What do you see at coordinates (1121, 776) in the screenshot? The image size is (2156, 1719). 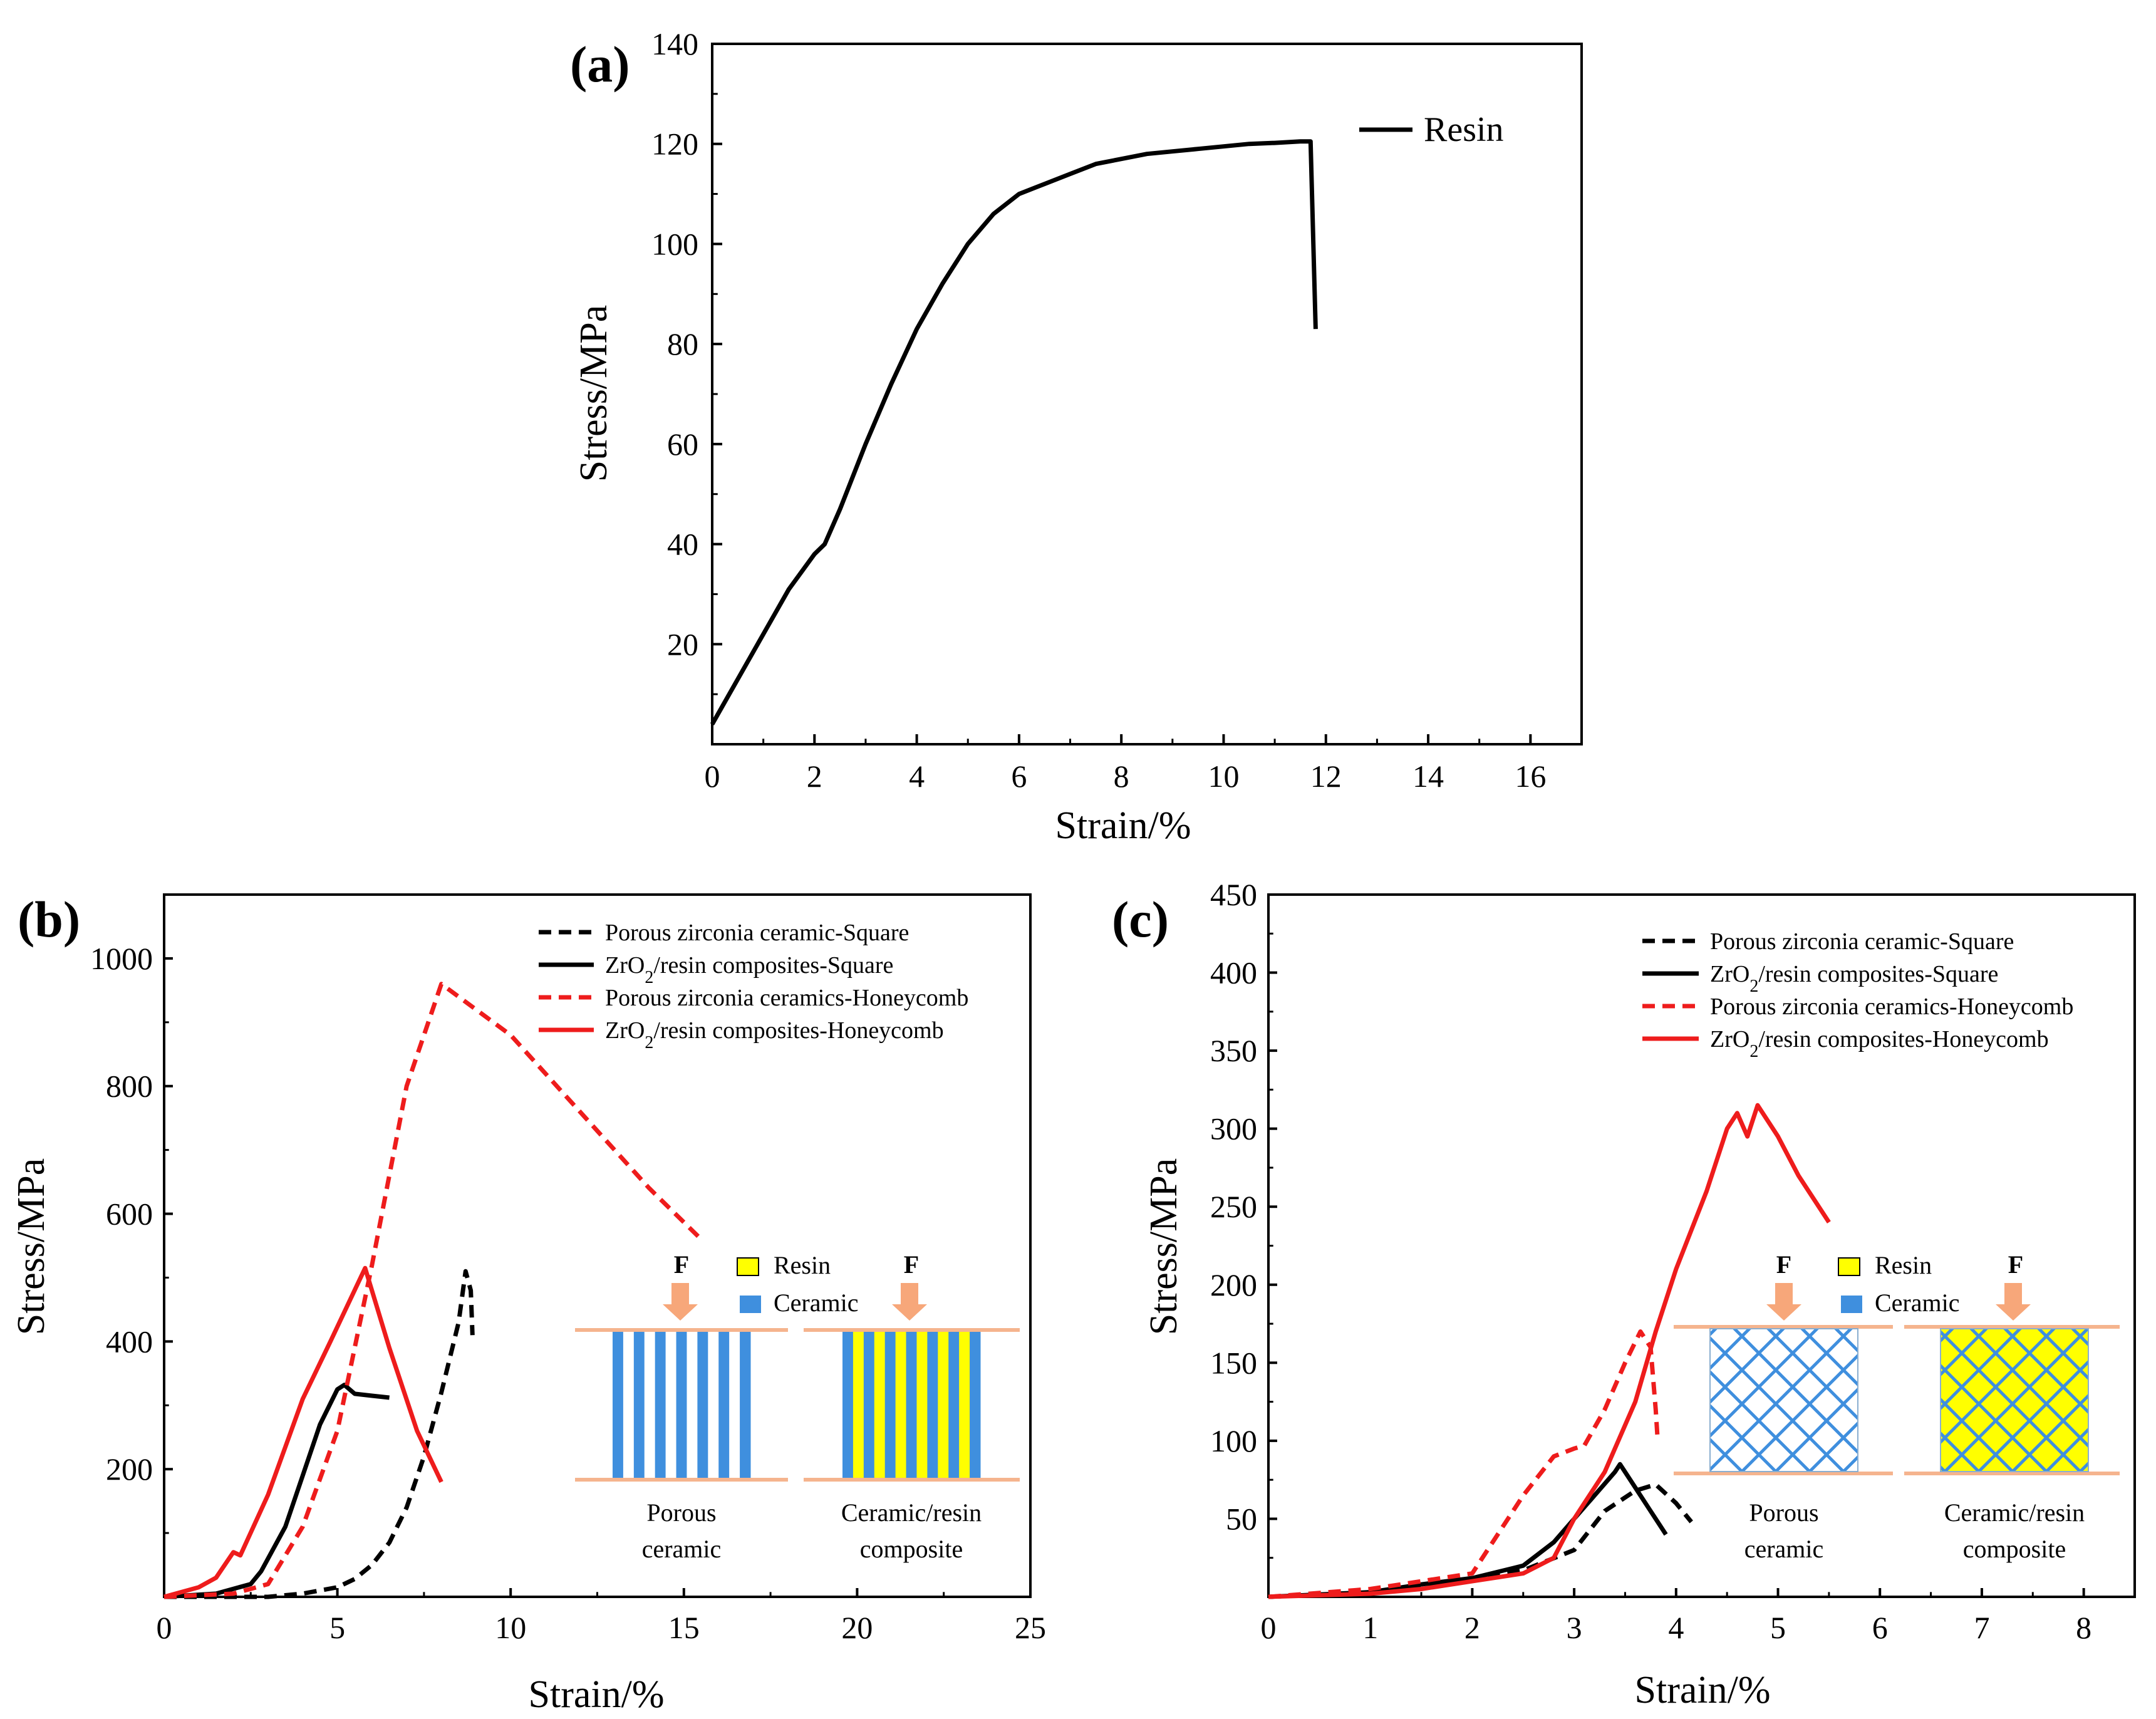 I see `x-tick-label: 8` at bounding box center [1121, 776].